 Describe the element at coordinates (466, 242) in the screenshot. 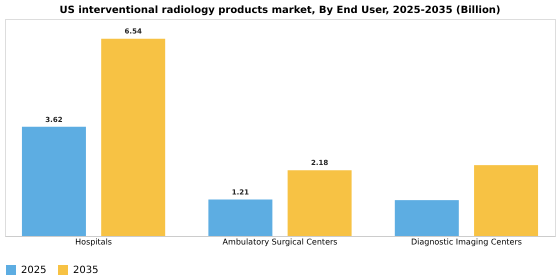

I see `x-tick-label: Diagnostic Imaging Centers` at that location.